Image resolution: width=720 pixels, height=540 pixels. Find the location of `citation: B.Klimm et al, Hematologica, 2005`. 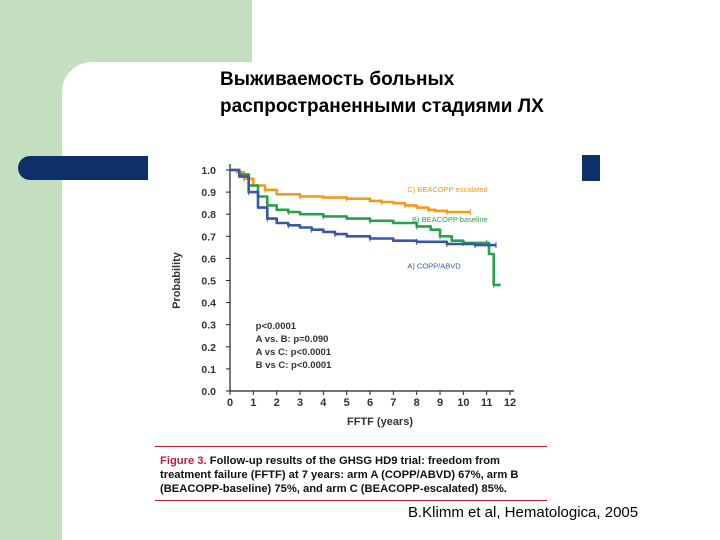

citation: B.Klimm et al, Hematologica, 2005 is located at coordinates (523, 512).